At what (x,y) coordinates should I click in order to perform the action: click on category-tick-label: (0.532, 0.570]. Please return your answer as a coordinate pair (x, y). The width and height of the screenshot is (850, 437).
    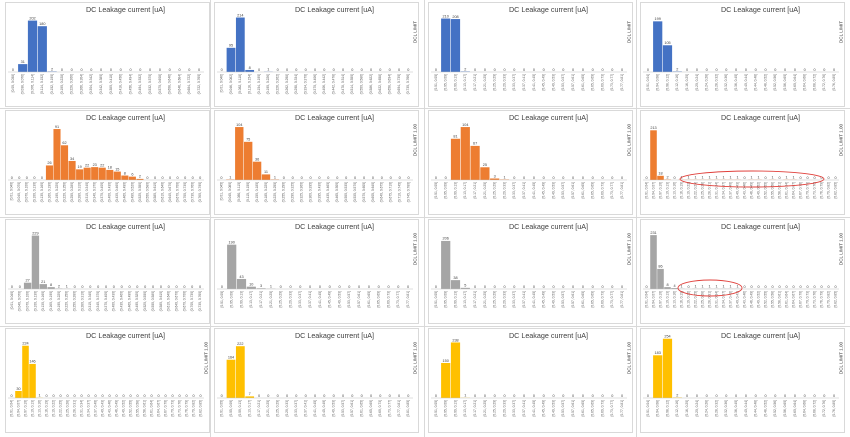
    Looking at the image, I should click on (150, 84).